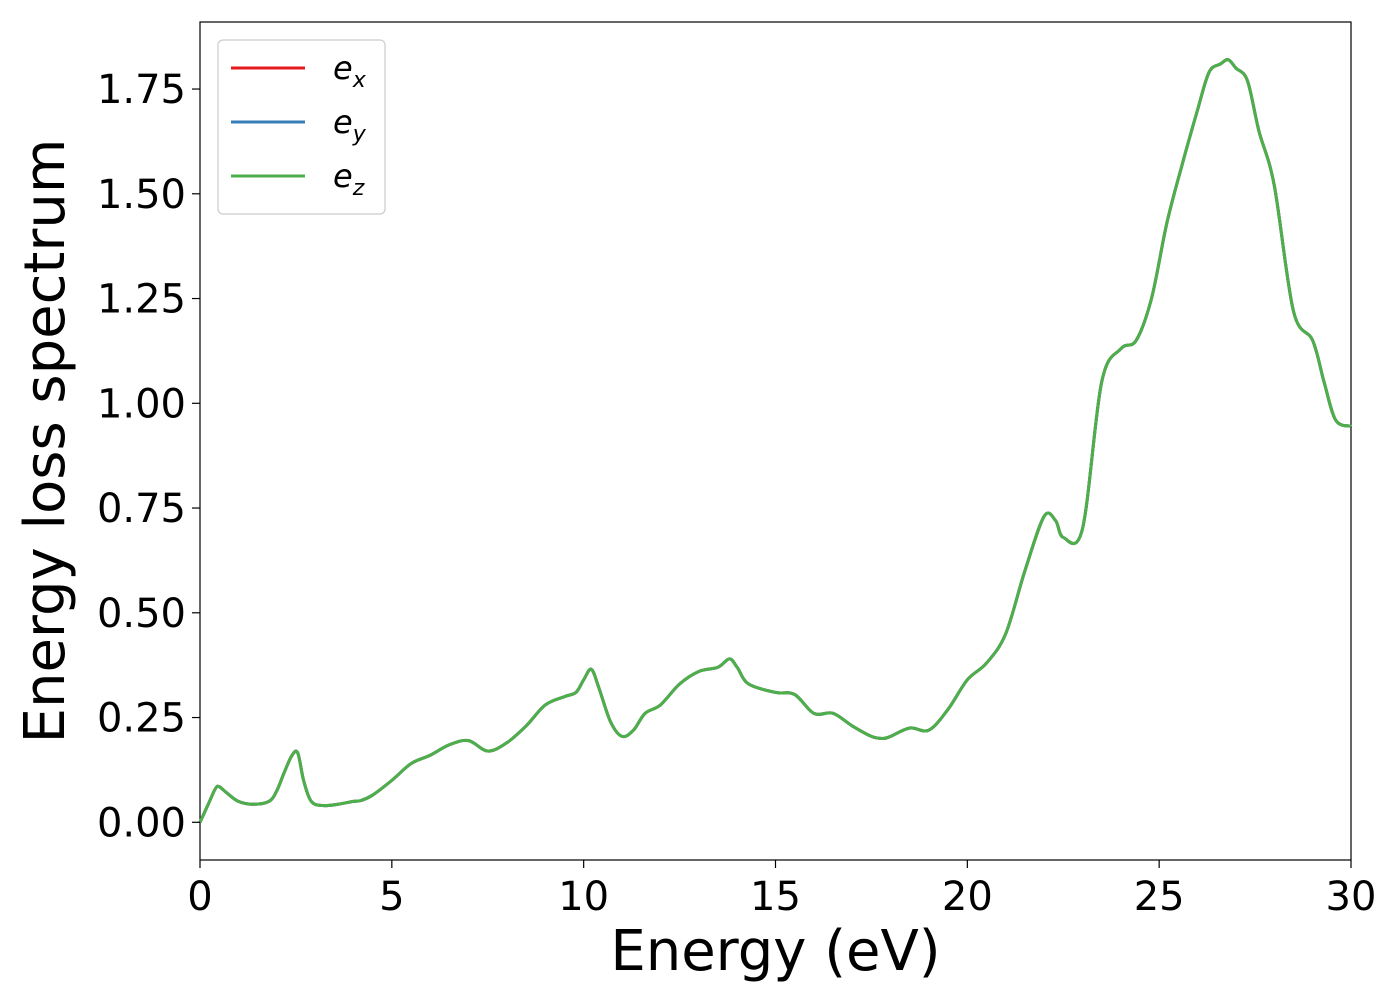 This screenshot has height=1000, width=1400. I want to click on x-tick-label: 5, so click(391, 897).